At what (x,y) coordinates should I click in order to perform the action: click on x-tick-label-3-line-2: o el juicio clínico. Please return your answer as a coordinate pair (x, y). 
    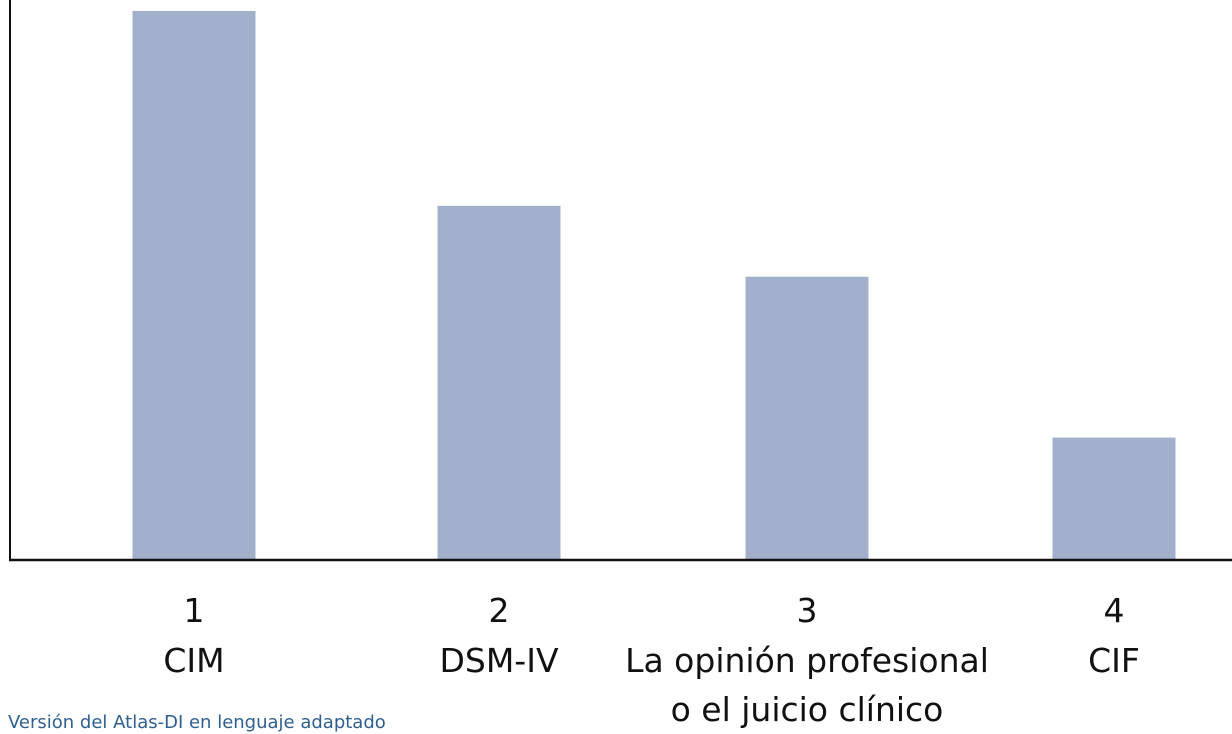
    Looking at the image, I should click on (807, 709).